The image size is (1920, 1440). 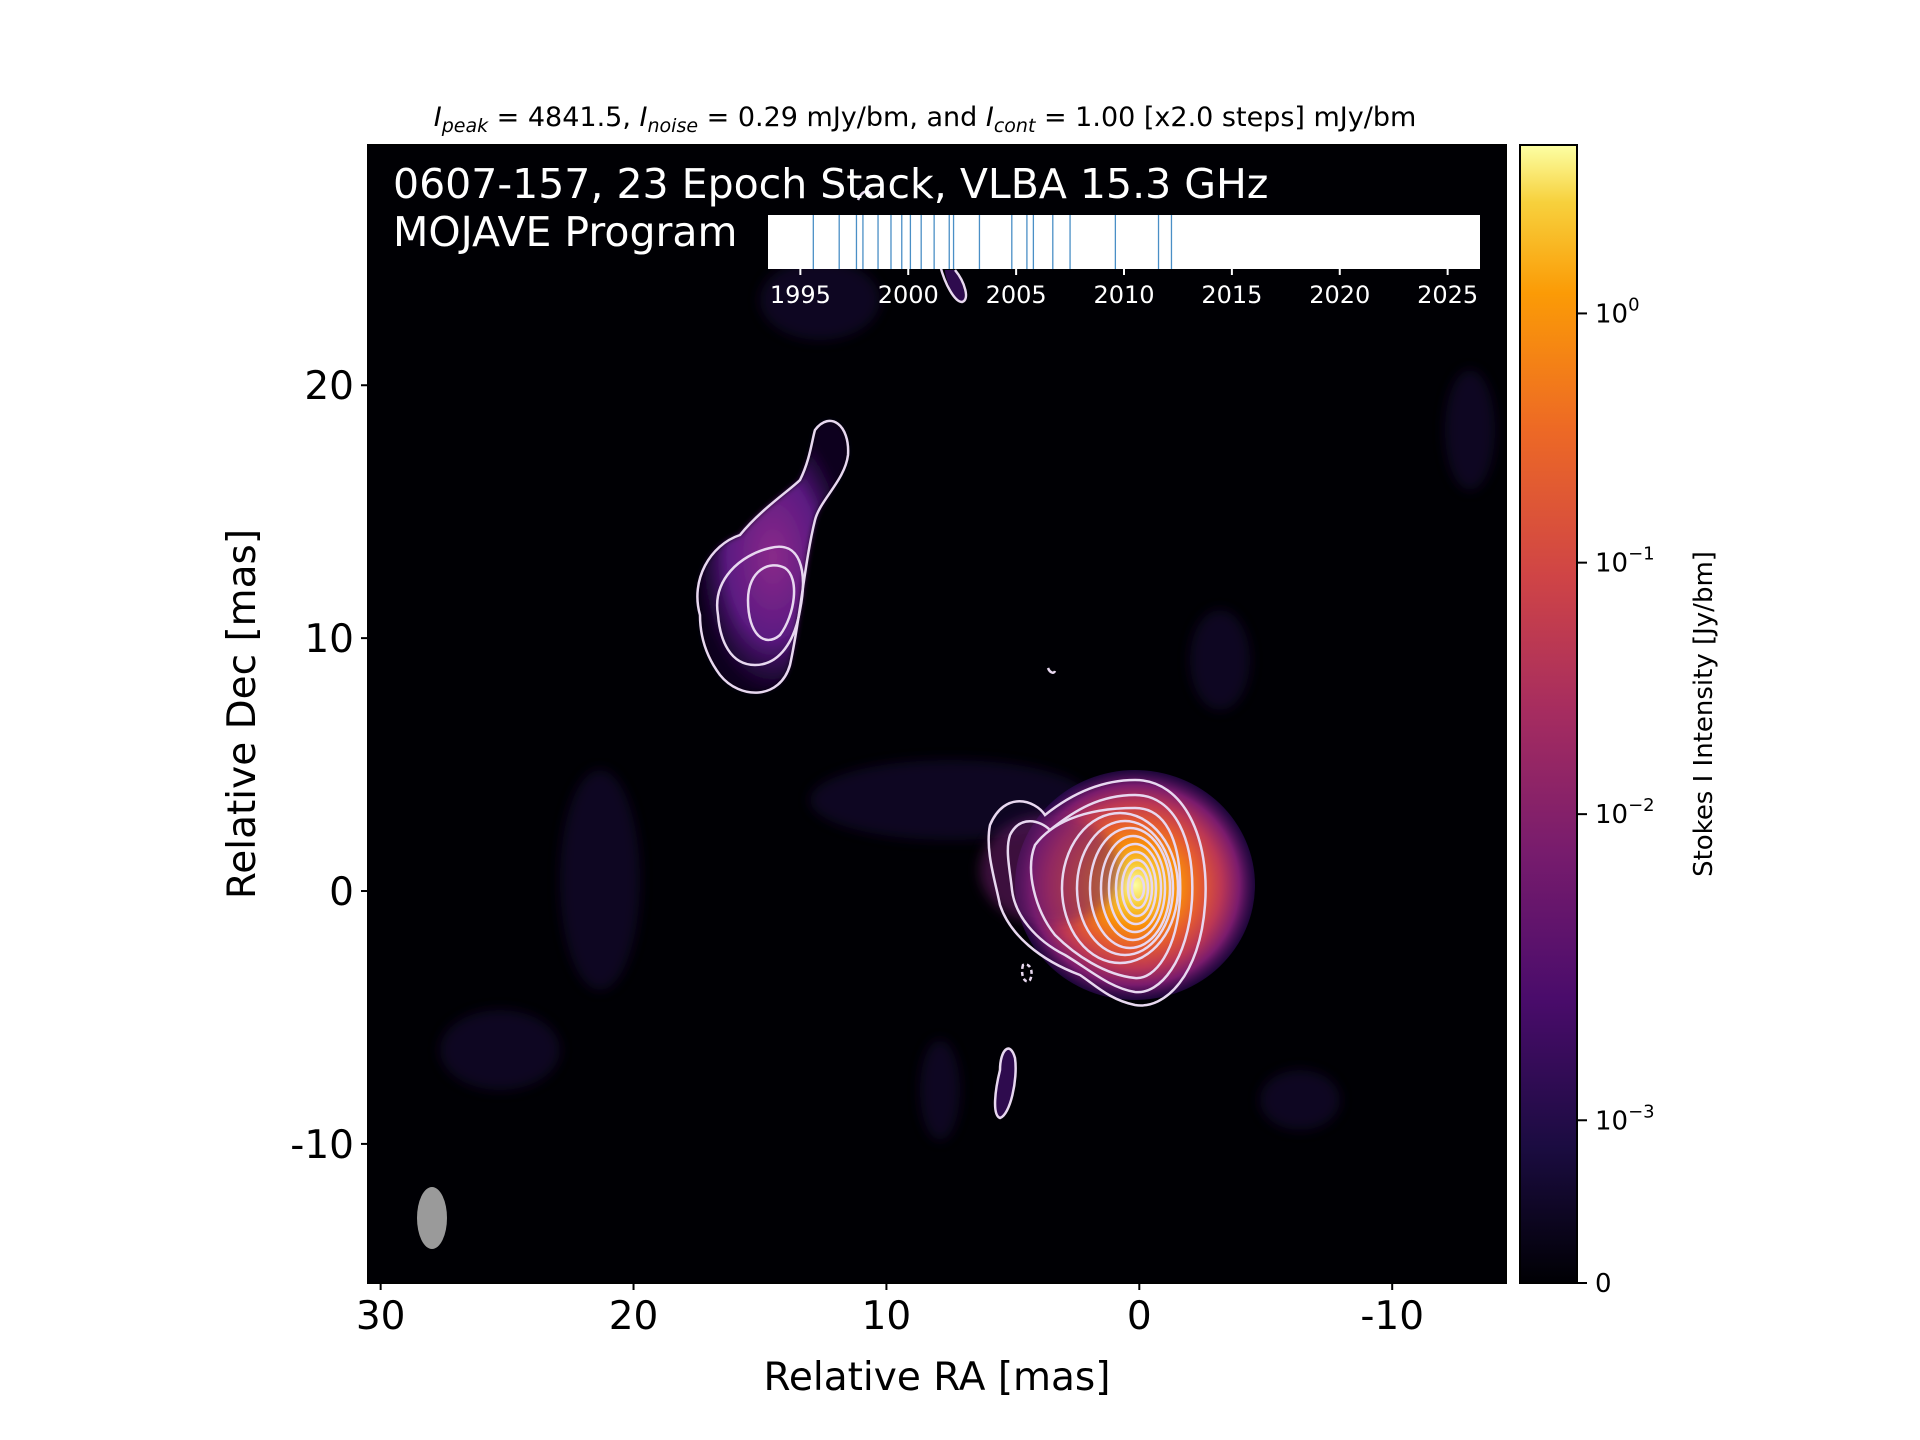 What do you see at coordinates (1139, 1316) in the screenshot?
I see `x-tick-label: 0` at bounding box center [1139, 1316].